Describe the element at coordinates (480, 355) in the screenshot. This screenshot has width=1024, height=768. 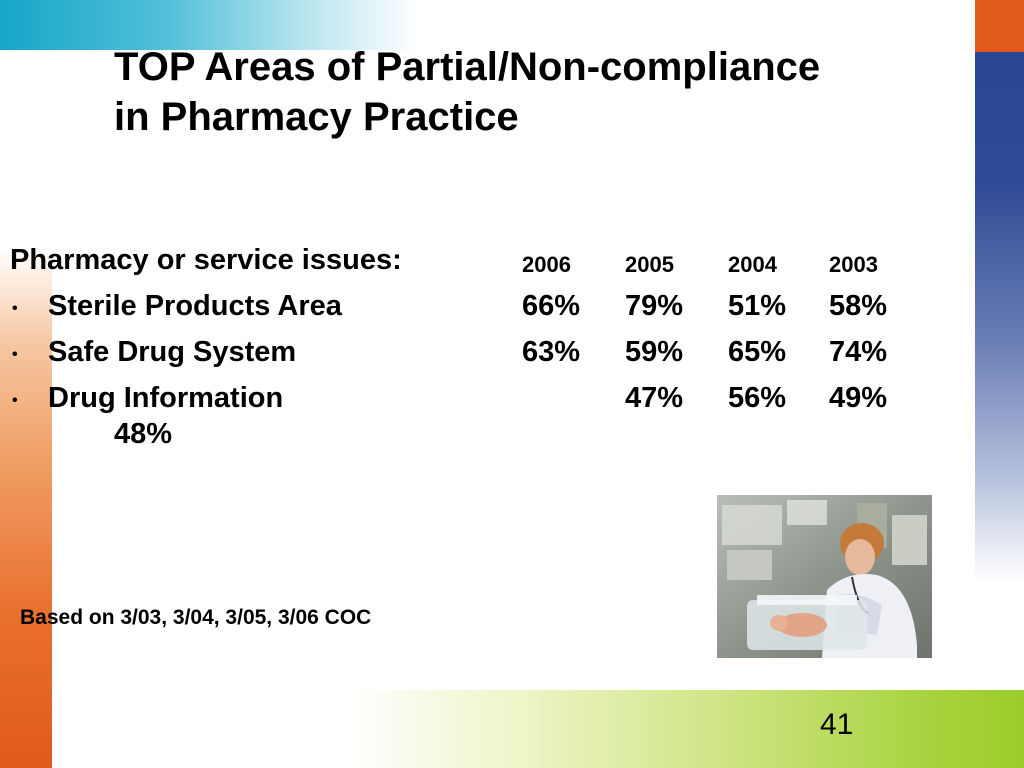
I see `table-row-safe-drug-system: • Safe Drug System 63% 59% 65% 74%` at that location.